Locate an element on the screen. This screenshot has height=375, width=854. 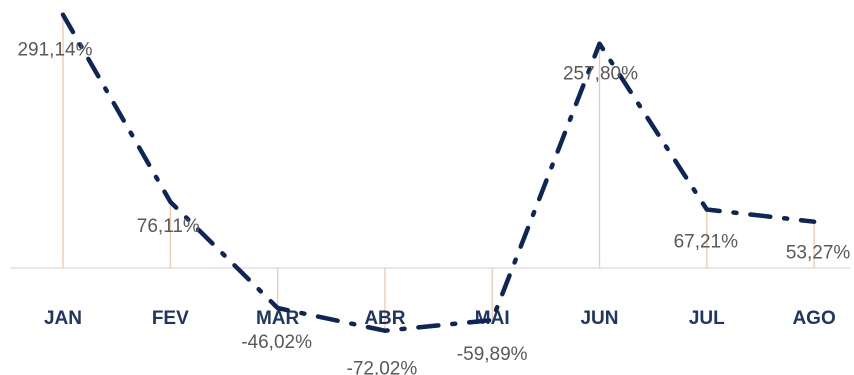
data-label-jan: 291,14% is located at coordinates (54, 50).